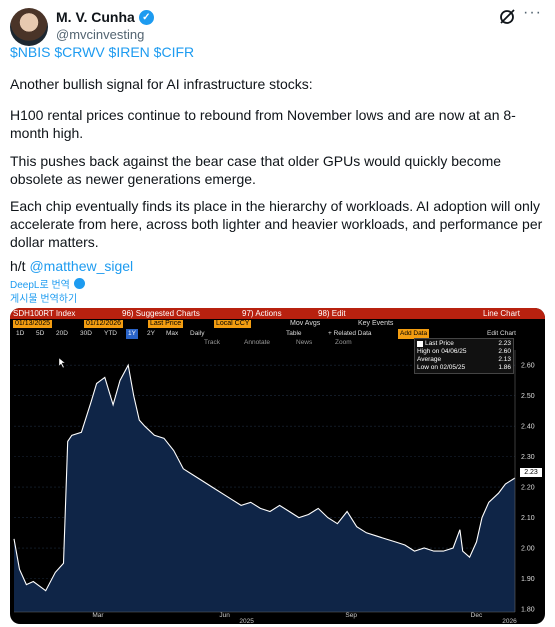 The height and width of the screenshot is (627, 555). I want to click on annotate-tool: Annotate, so click(257, 342).